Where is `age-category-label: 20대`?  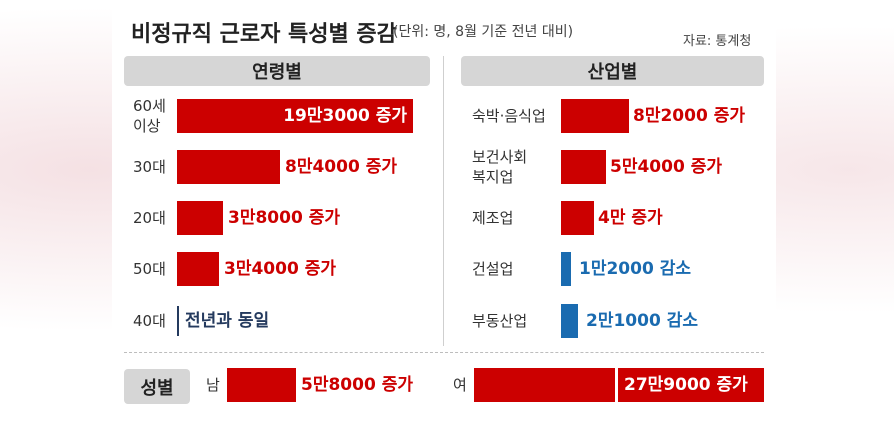 age-category-label: 20대 is located at coordinates (149, 218).